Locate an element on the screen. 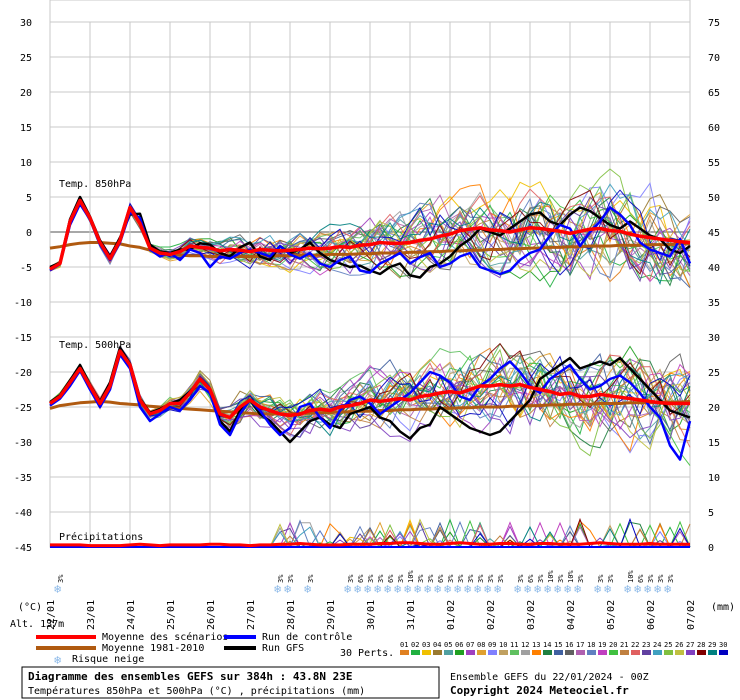 This screenshot has width=740, height=700. clim-500-line is located at coordinates (370, 407).